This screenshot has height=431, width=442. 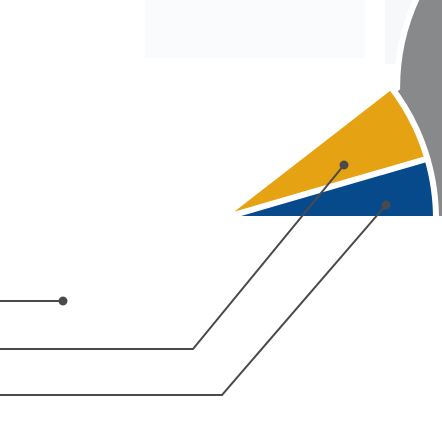 I want to click on leader-yellow-dot, so click(x=344, y=165).